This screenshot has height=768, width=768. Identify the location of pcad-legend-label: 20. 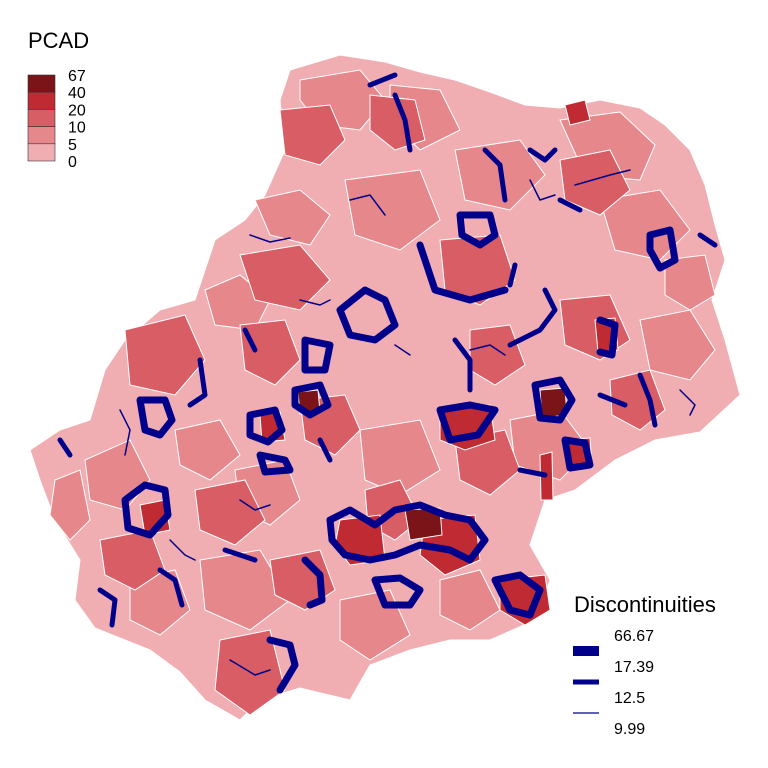
(77, 110).